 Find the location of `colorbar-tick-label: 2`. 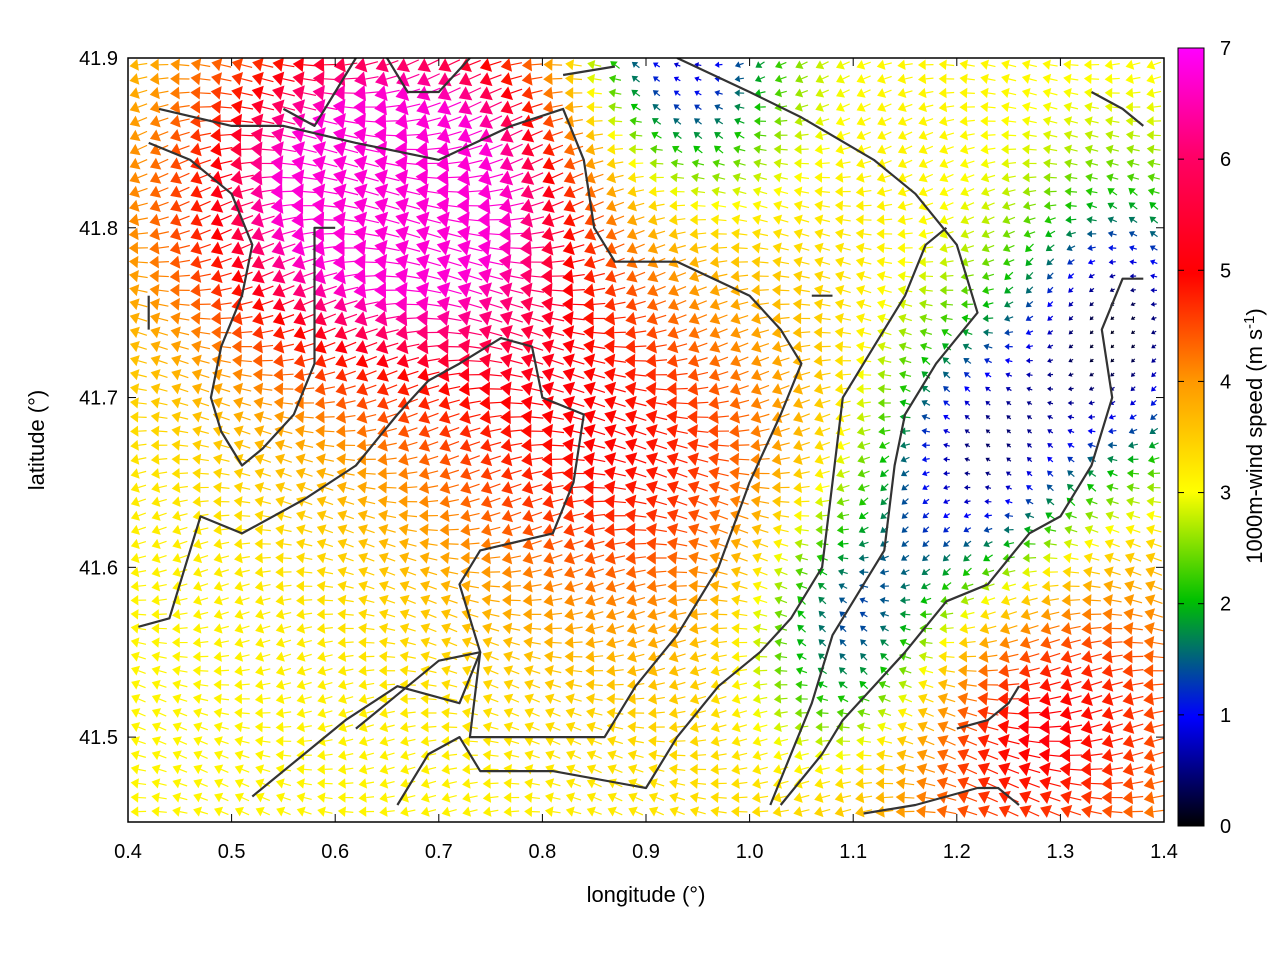

colorbar-tick-label: 2 is located at coordinates (1225, 605).